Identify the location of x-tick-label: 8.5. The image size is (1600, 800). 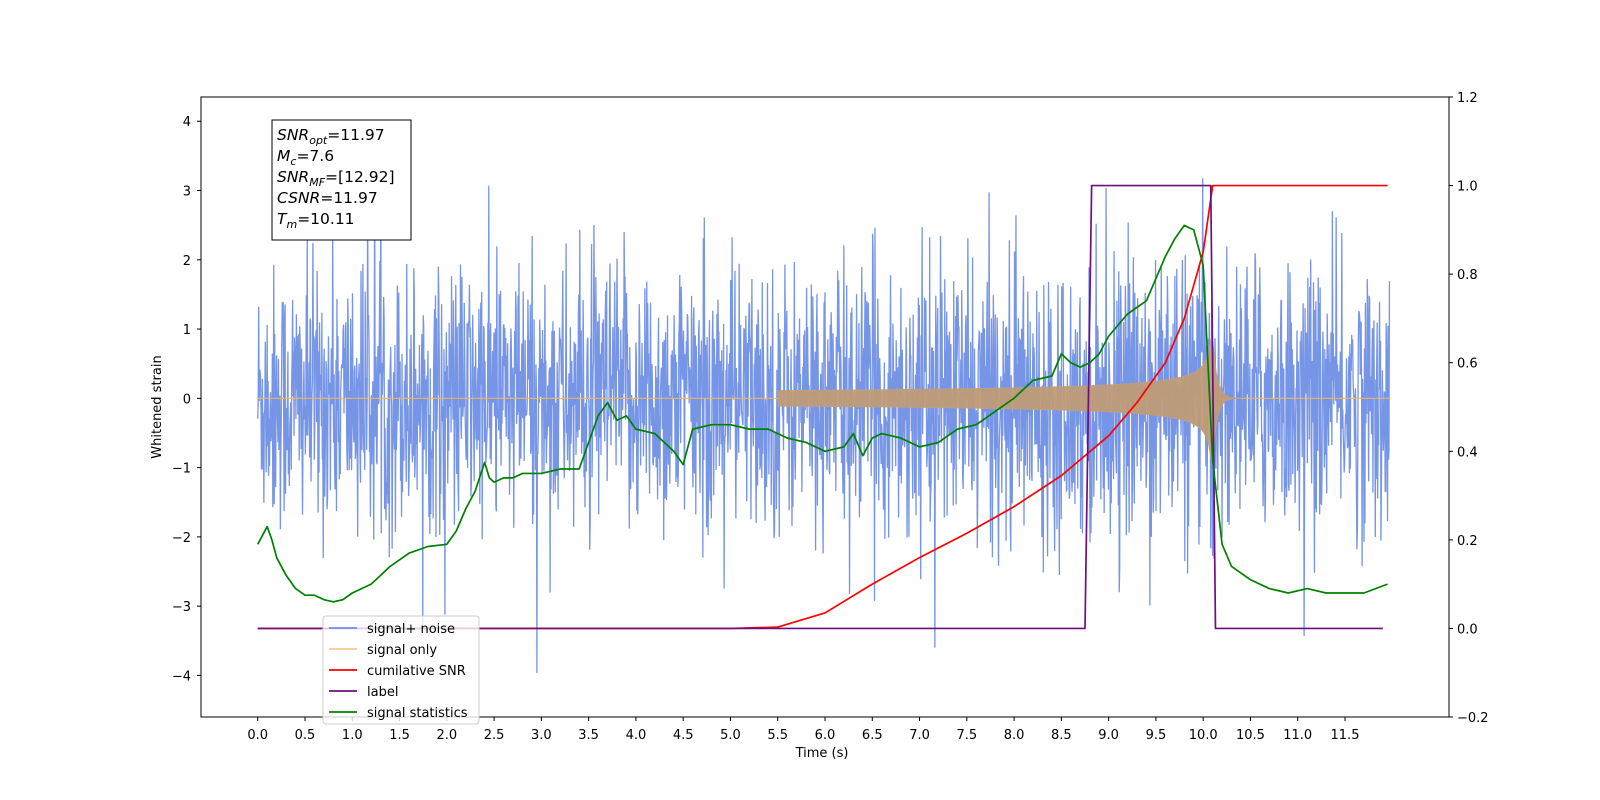
(1061, 735).